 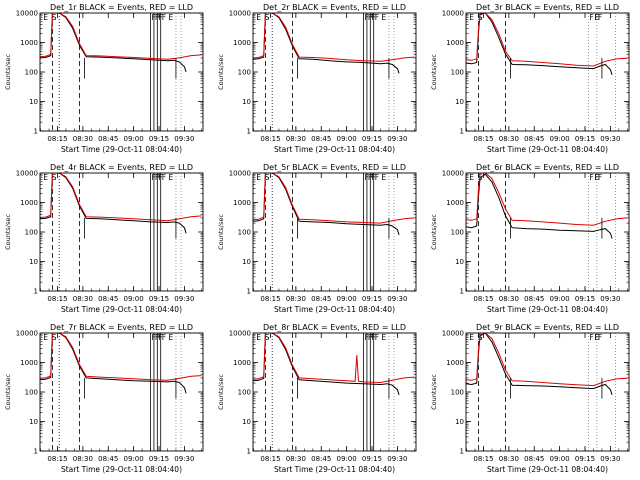 What do you see at coordinates (121, 167) in the screenshot?
I see `chart-title: Det_4r BLACK = Events, RED = LLD` at bounding box center [121, 167].